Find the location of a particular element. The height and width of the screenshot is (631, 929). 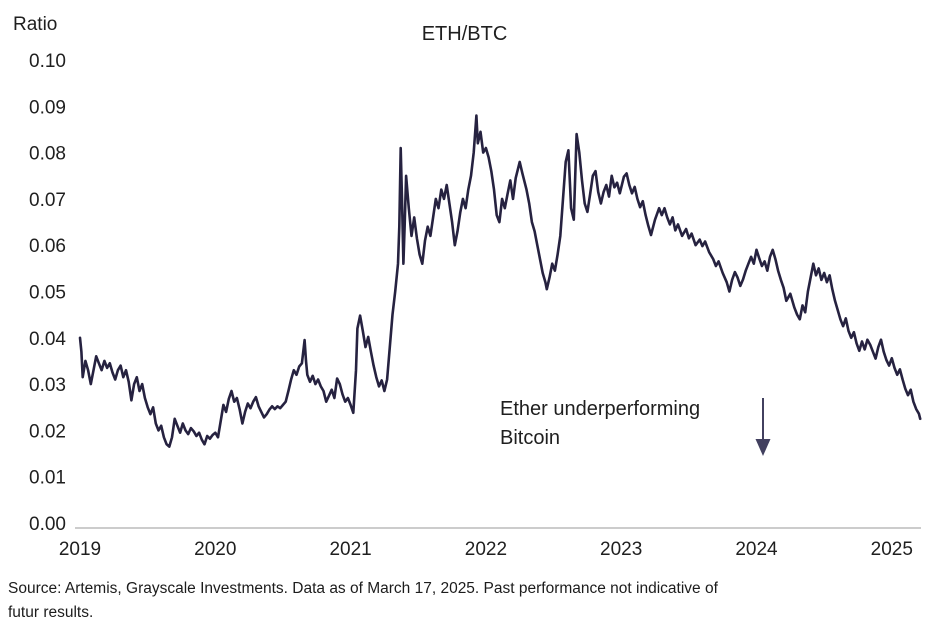

chart-title: ETH/BTC is located at coordinates (464, 34).